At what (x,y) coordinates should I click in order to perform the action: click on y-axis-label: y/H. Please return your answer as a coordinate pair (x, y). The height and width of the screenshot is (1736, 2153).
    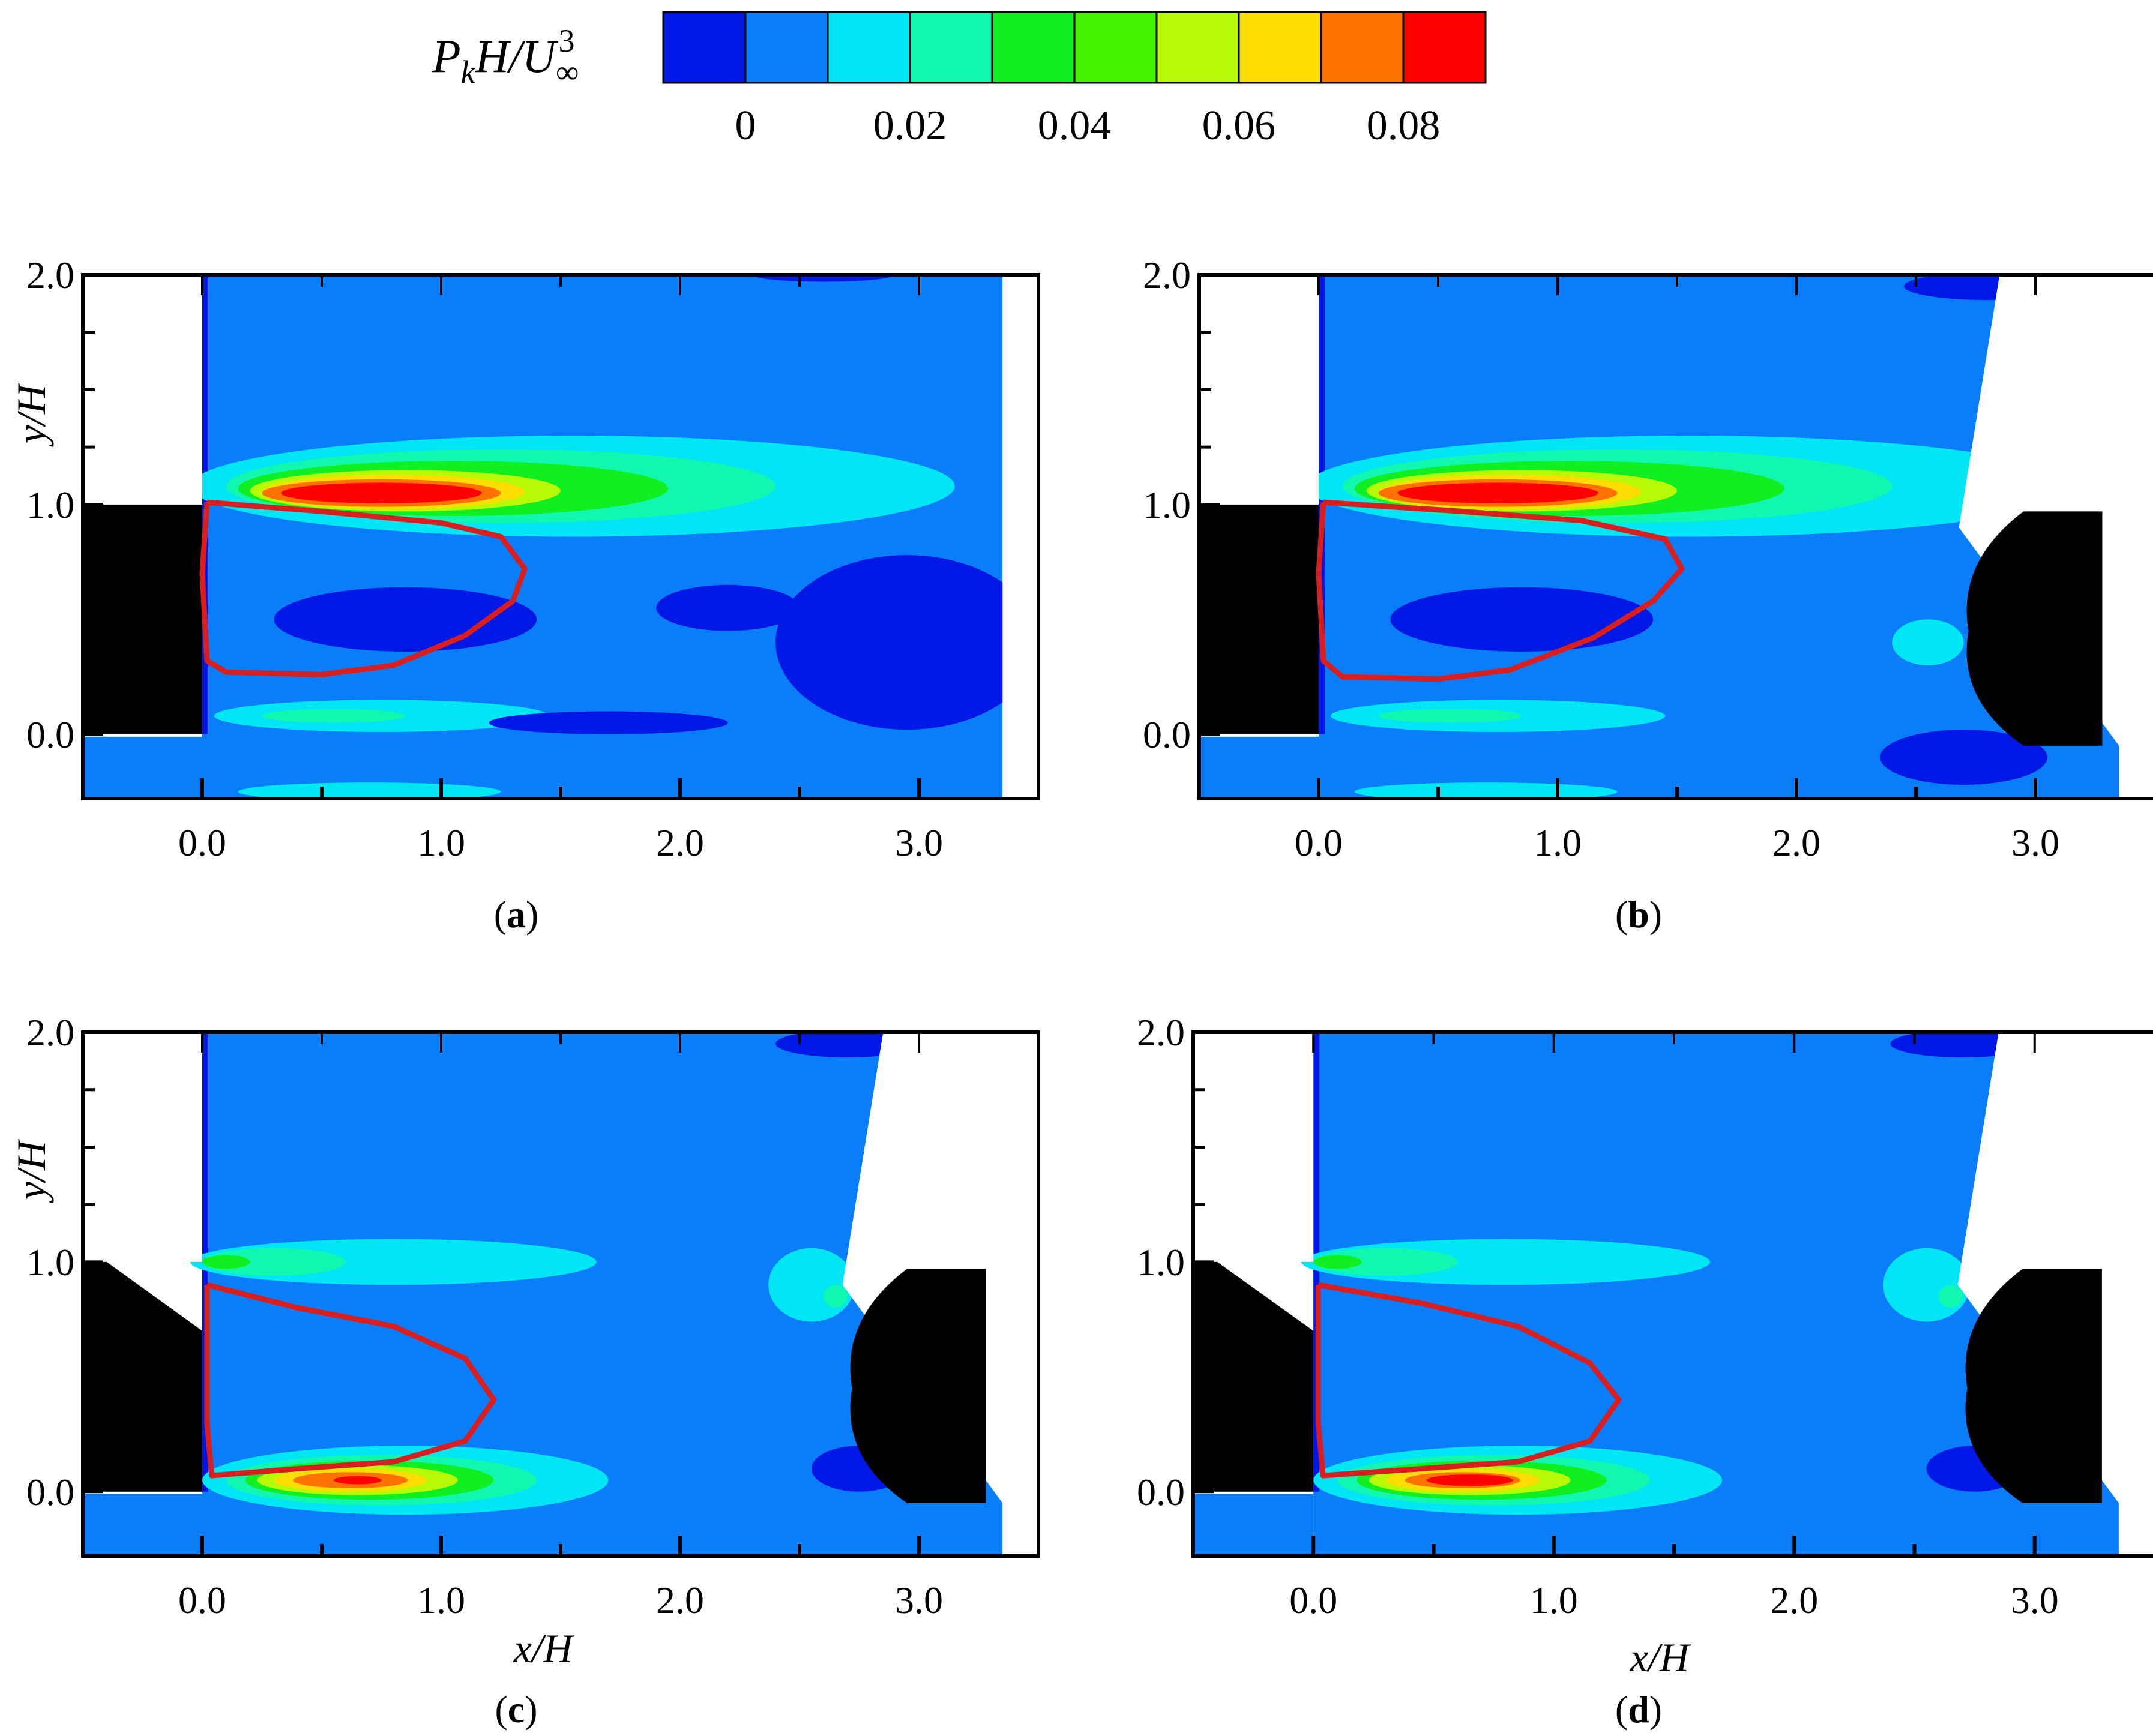
    Looking at the image, I should click on (31, 414).